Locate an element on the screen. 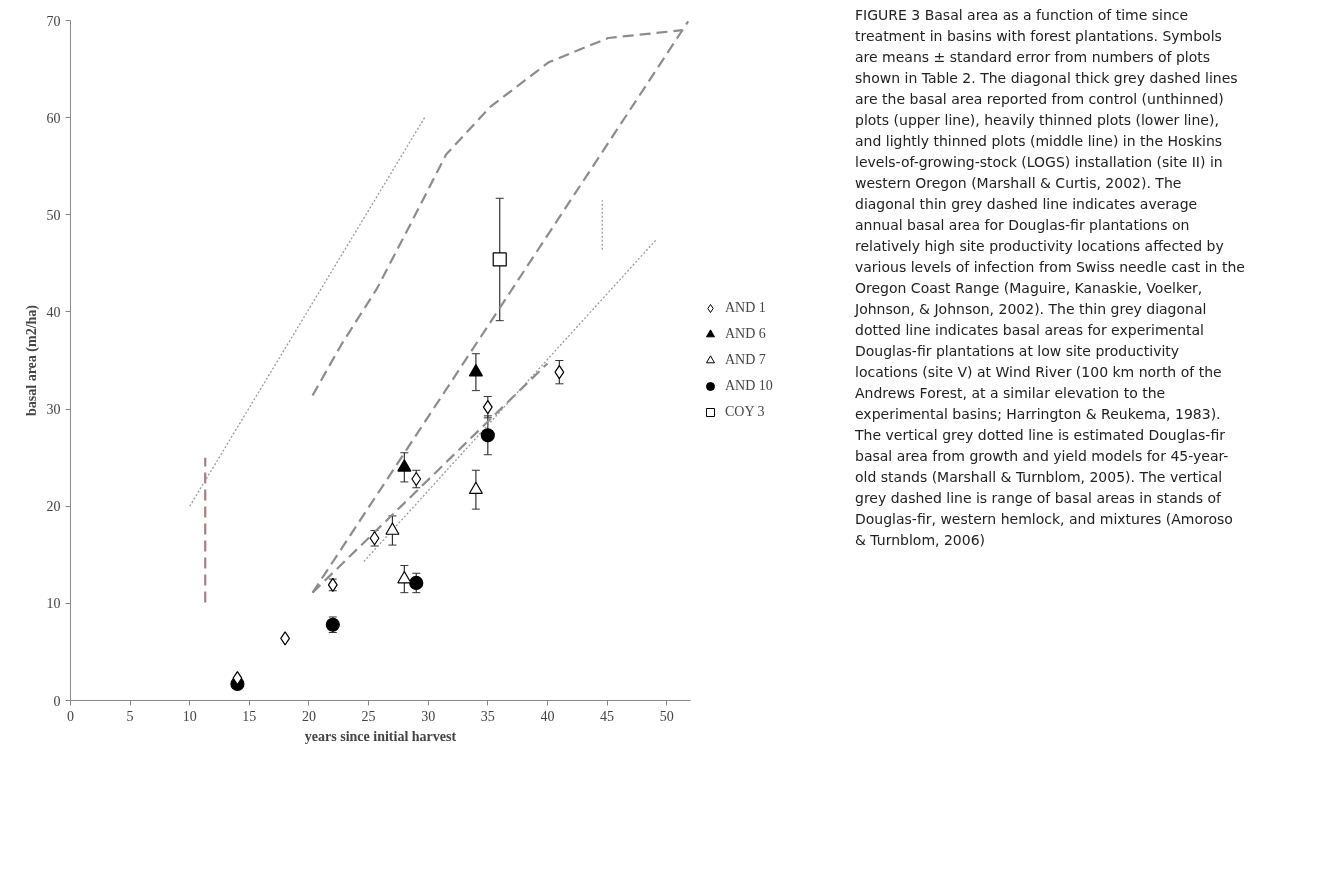  y-tick-label: 10 is located at coordinates (53, 604).